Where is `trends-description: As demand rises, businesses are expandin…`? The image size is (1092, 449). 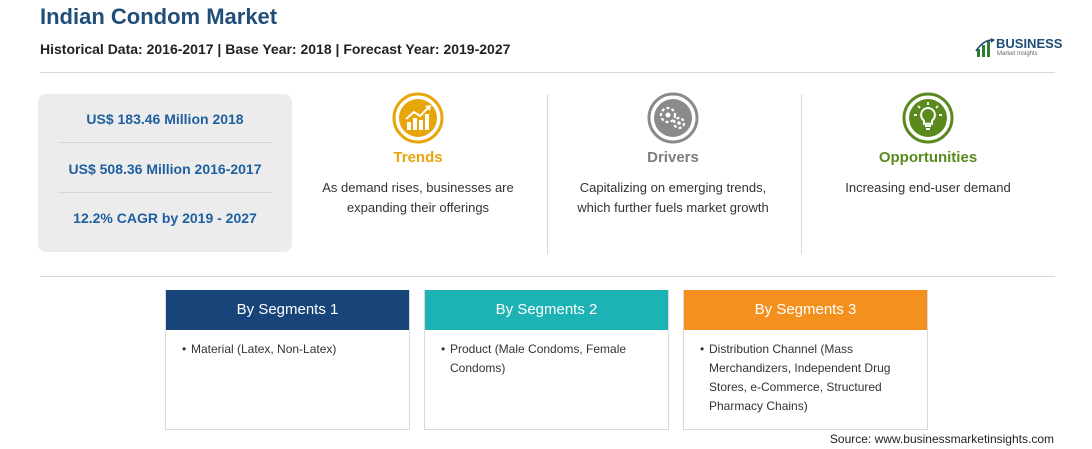
trends-description: As demand rises, businesses are expandin… is located at coordinates (418, 197).